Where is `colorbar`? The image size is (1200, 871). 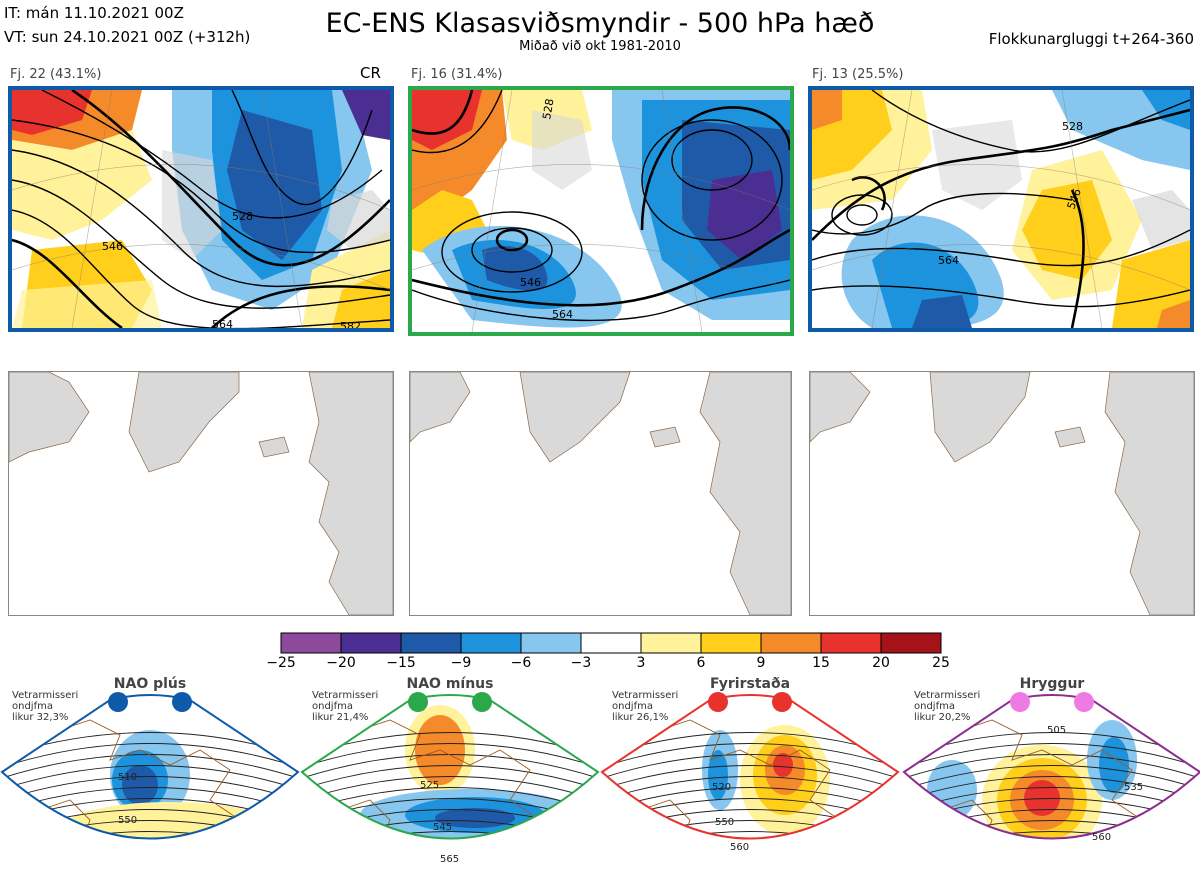
colorbar is located at coordinates (611, 643).